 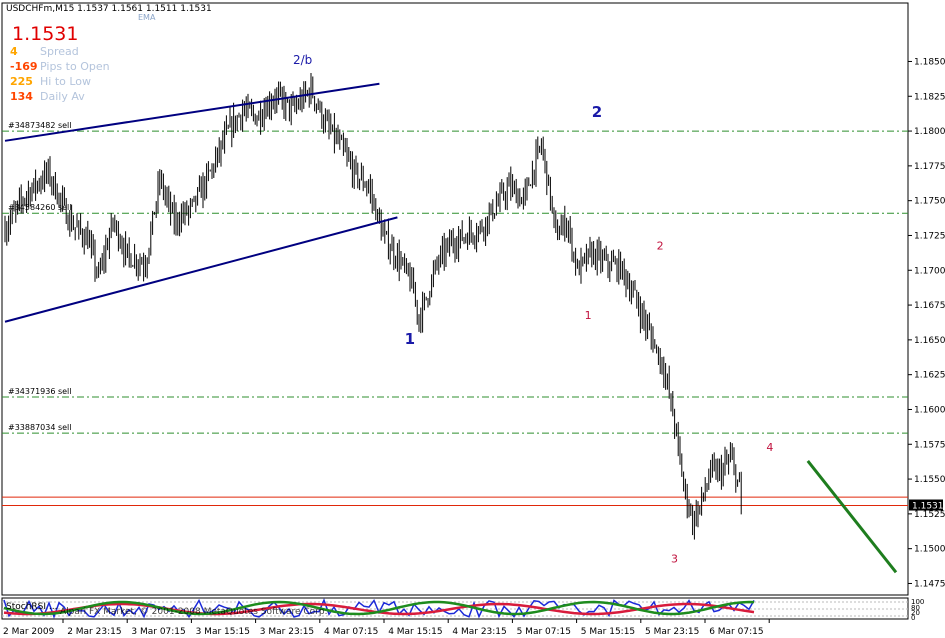 What do you see at coordinates (379, 608) in the screenshot?
I see `oscillator-line-green` at bounding box center [379, 608].